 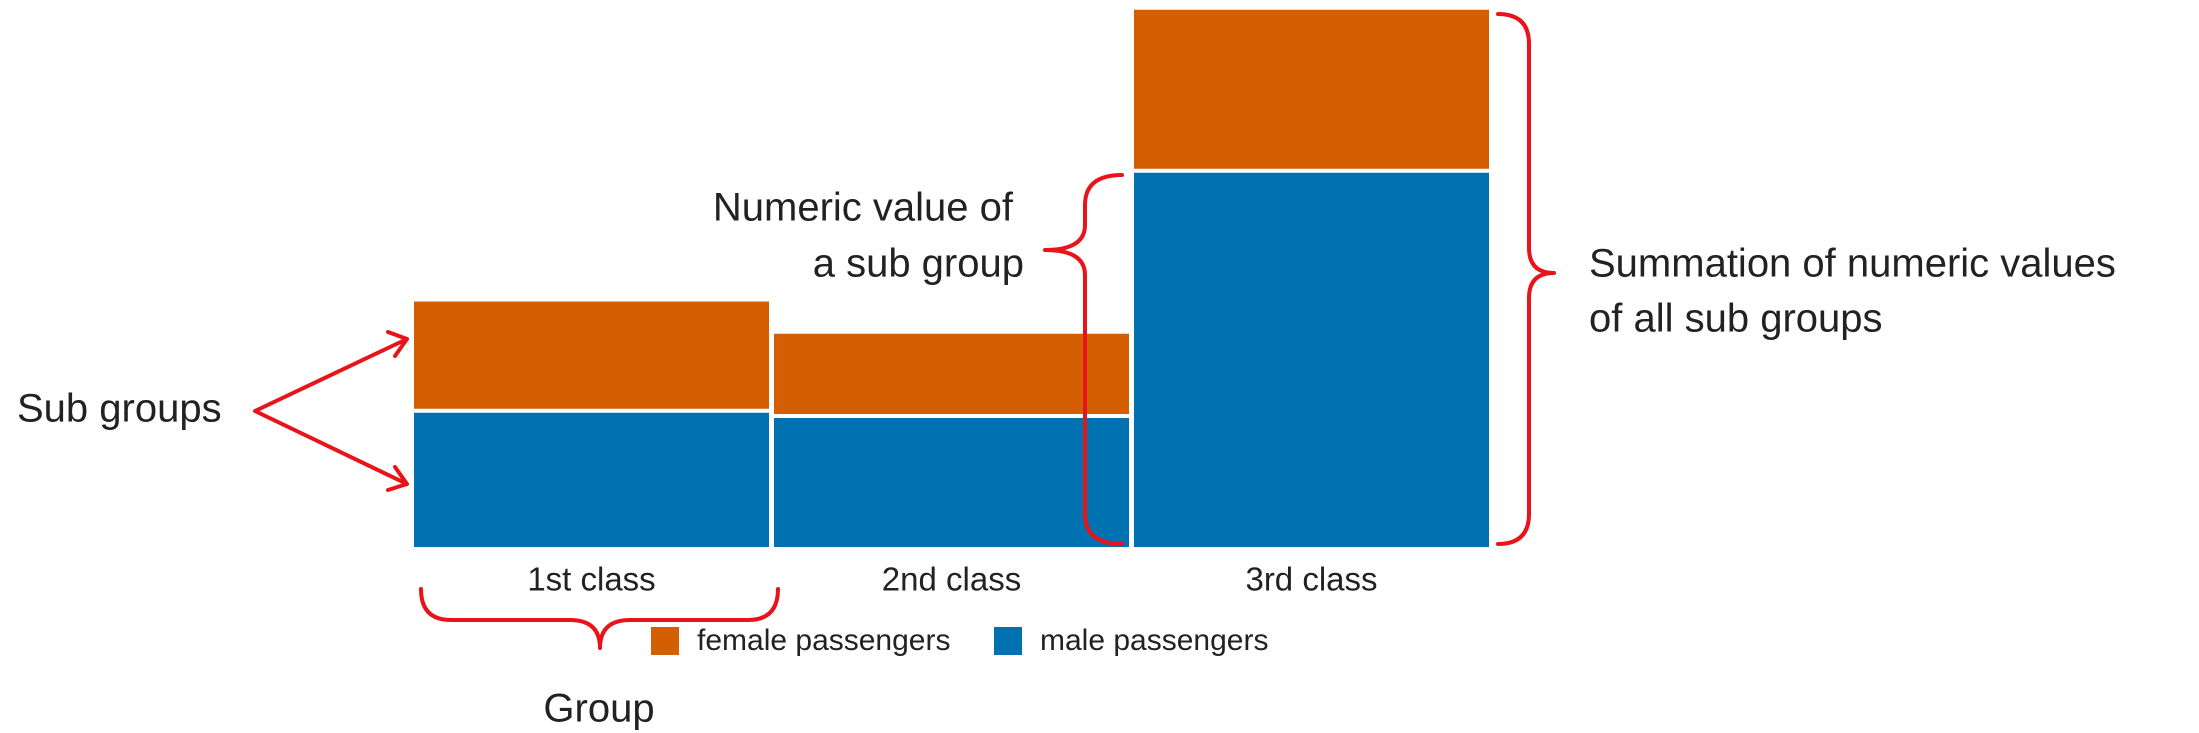 What do you see at coordinates (591, 579) in the screenshot?
I see `x-tick-label: 1st class` at bounding box center [591, 579].